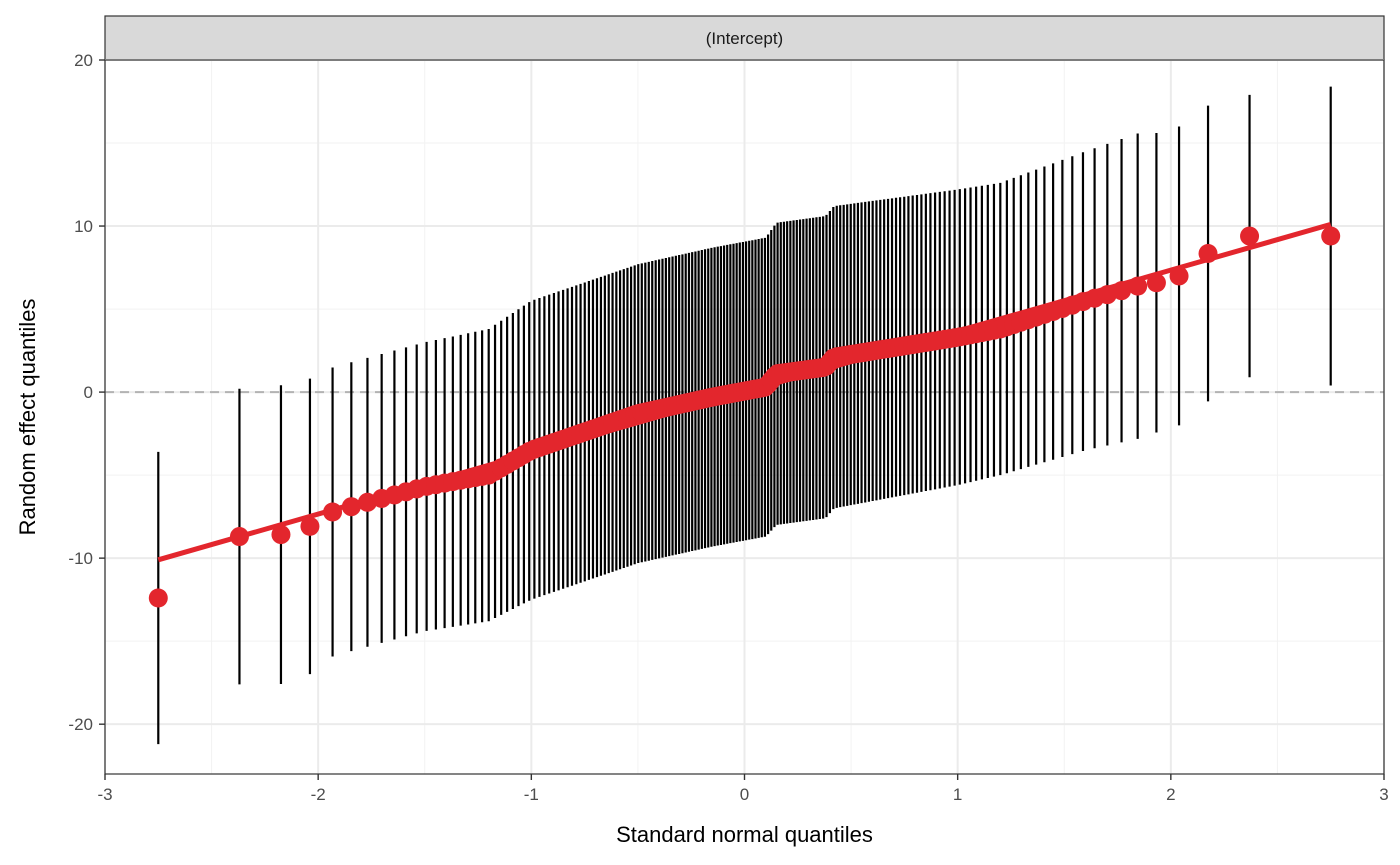 Image resolution: width=1400 pixels, height=865 pixels. Describe the element at coordinates (1383, 794) in the screenshot. I see `x-tick-label: 3` at that location.